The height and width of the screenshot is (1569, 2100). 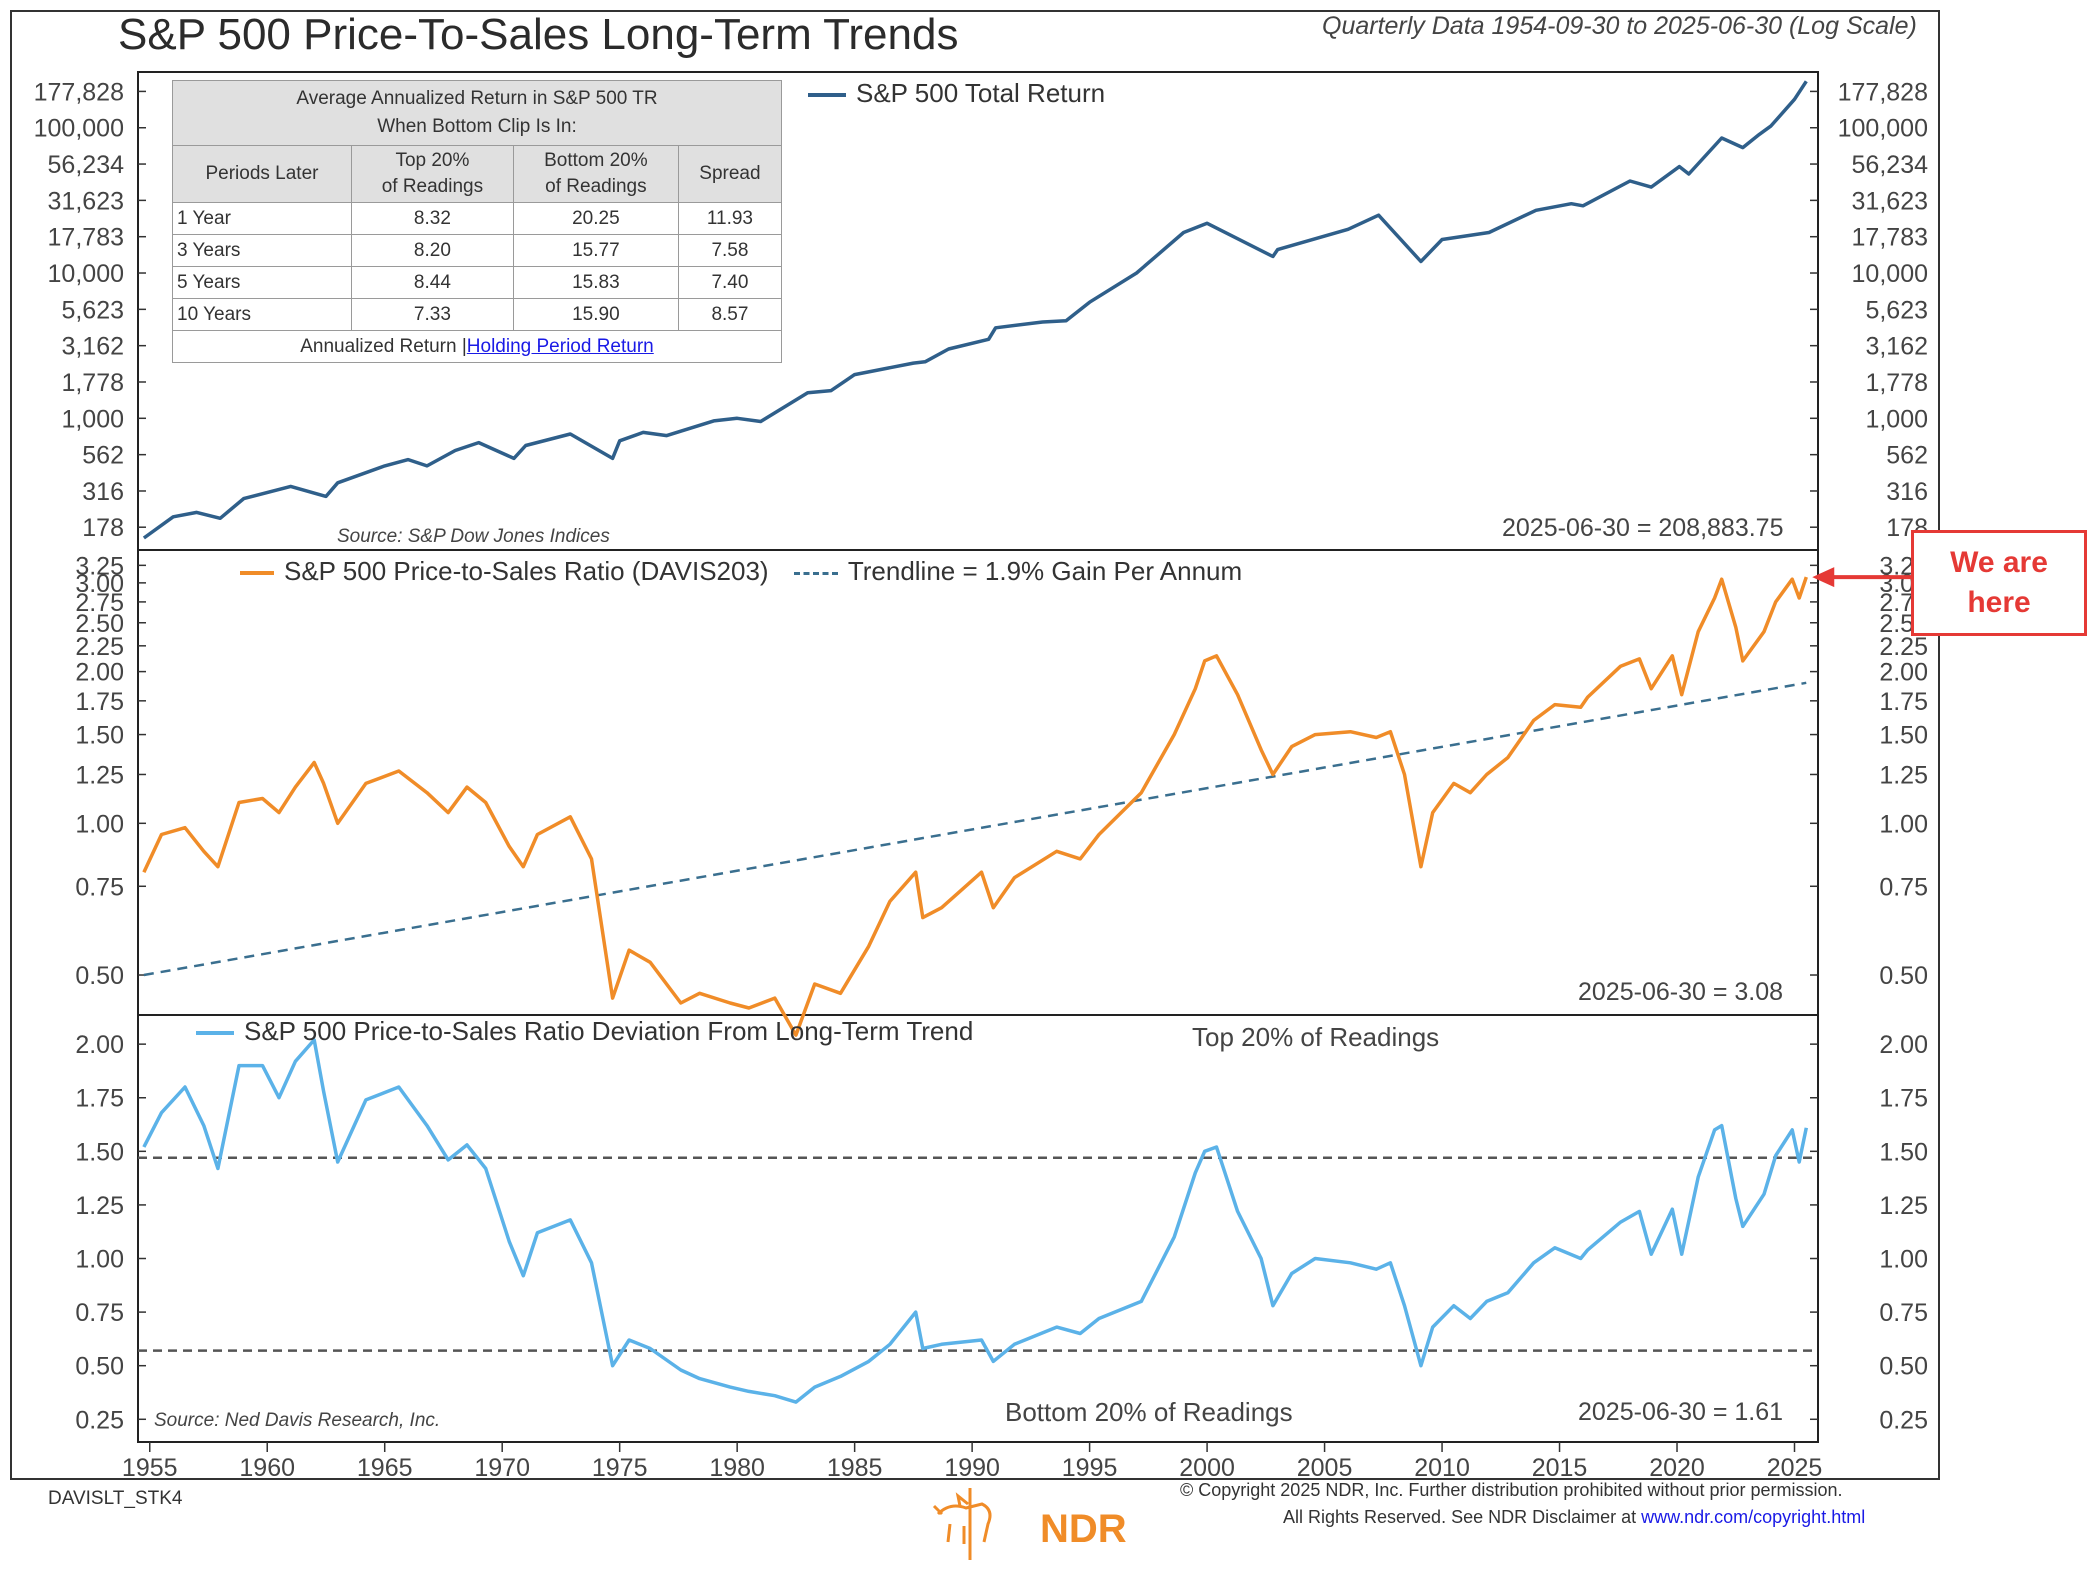 What do you see at coordinates (86, 201) in the screenshot?
I see `y-tick-label-left: 31,623` at bounding box center [86, 201].